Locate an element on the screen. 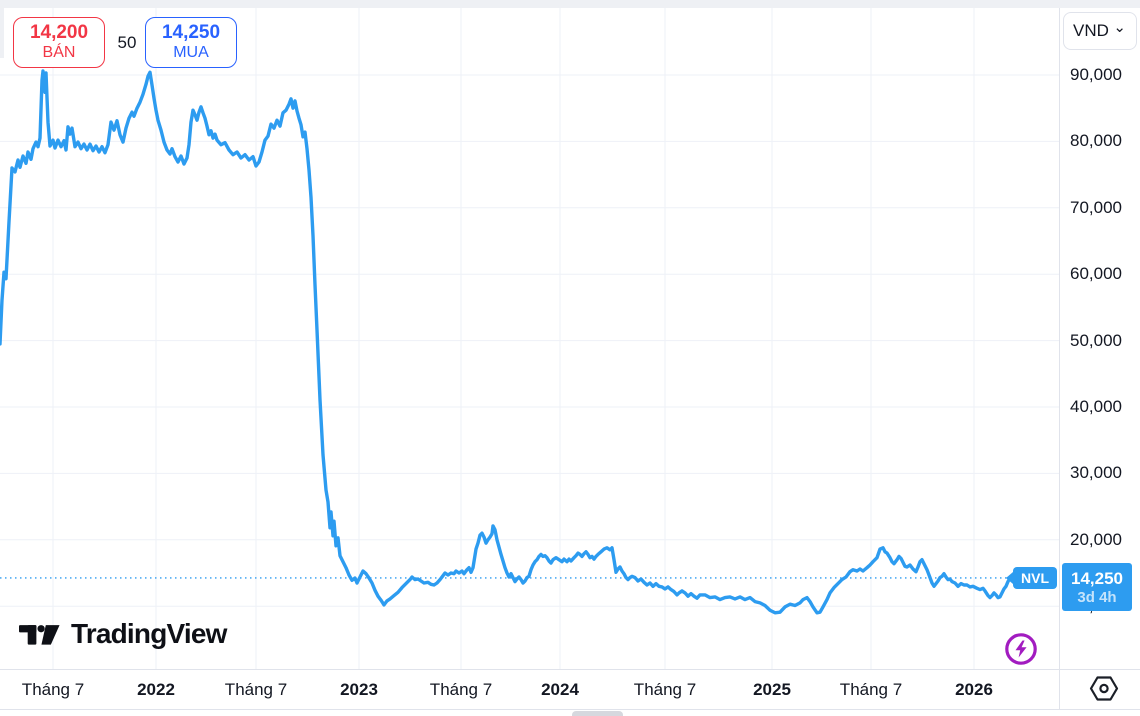  spread-value: 50 is located at coordinates (127, 42).